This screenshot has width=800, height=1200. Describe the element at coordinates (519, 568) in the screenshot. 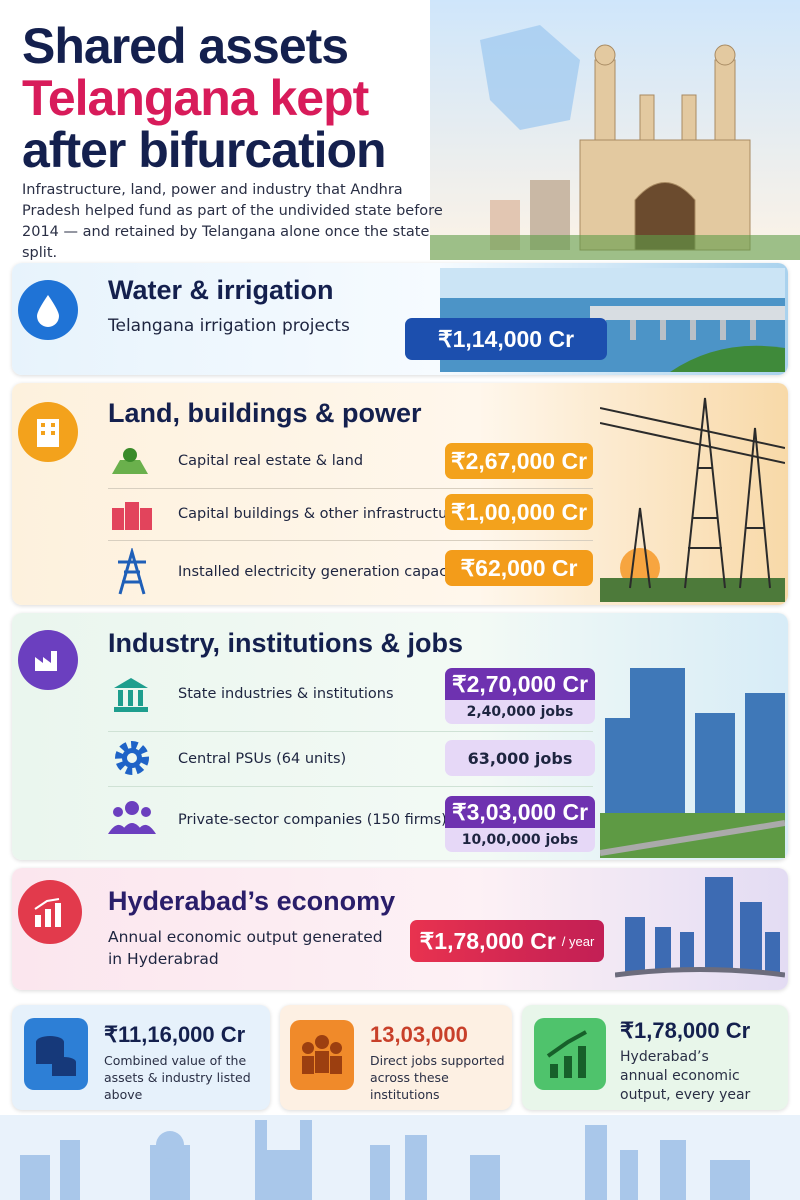

I see `amount-pill: ₹62,000 Cr` at that location.